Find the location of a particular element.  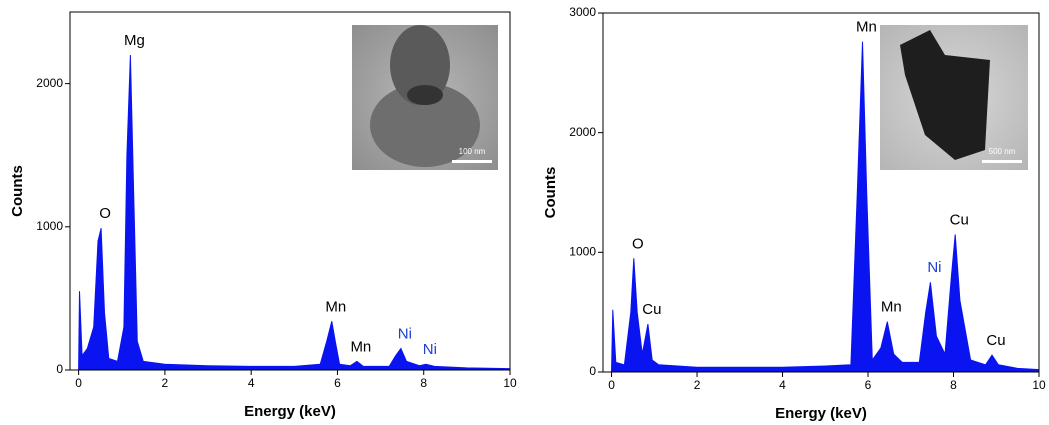

scale-bar-label: 500 nm is located at coordinates (1002, 151).